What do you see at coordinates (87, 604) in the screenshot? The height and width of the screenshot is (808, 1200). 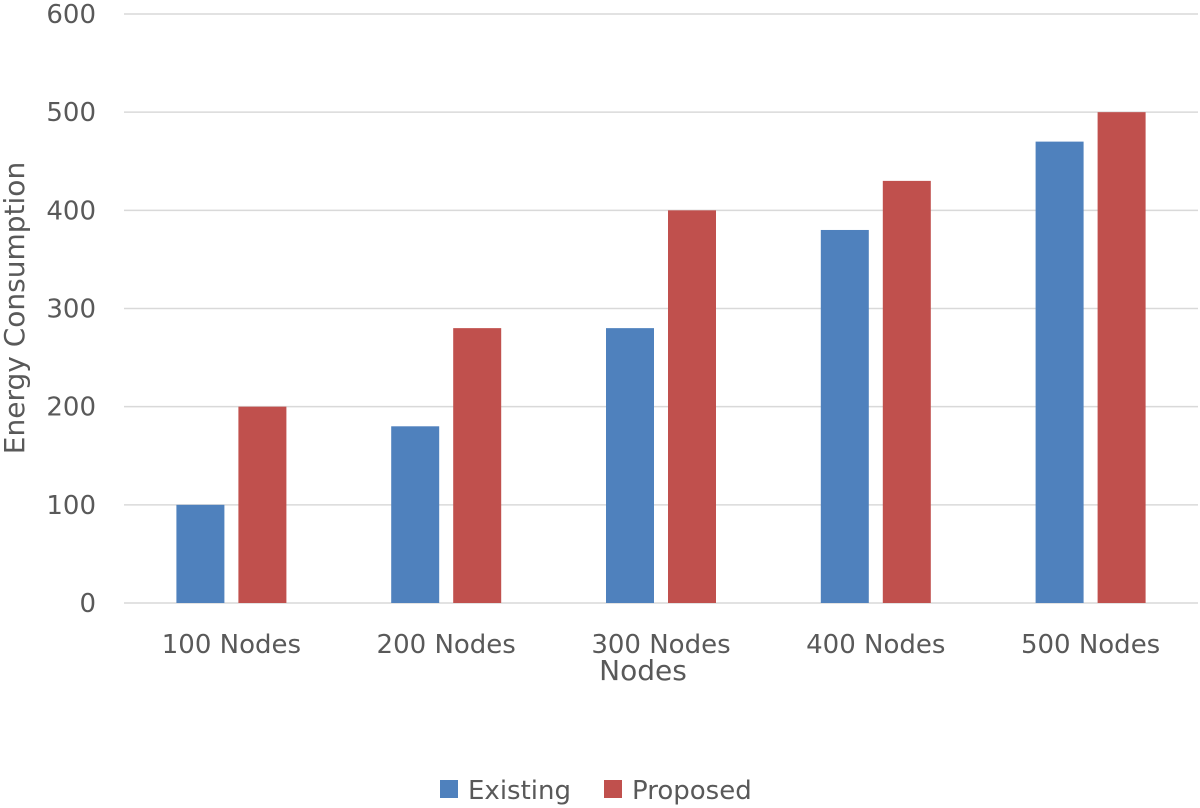 I see `y-tick-label: 0` at bounding box center [87, 604].